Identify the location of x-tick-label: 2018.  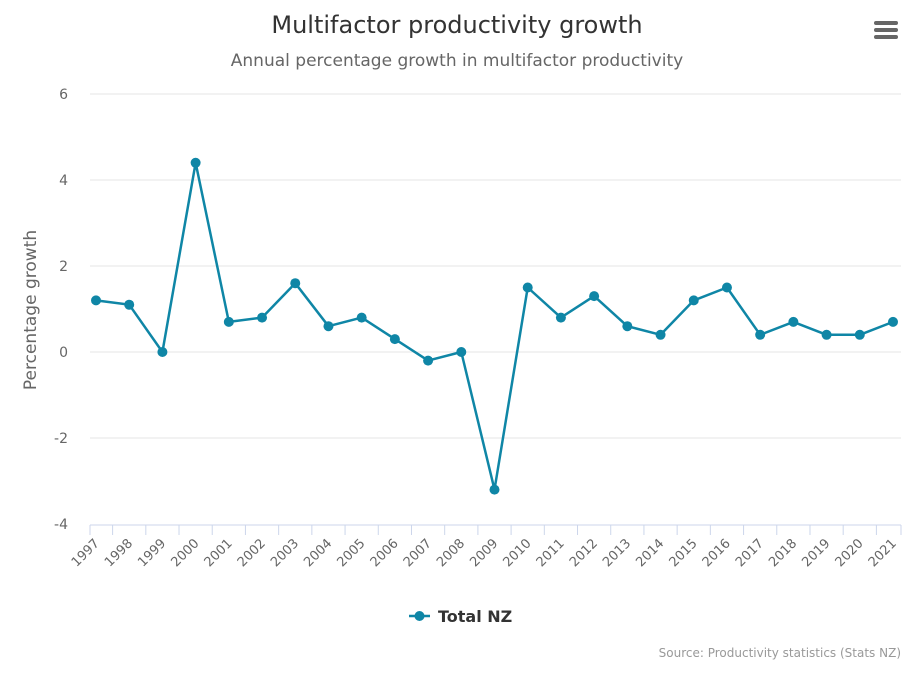
(783, 553).